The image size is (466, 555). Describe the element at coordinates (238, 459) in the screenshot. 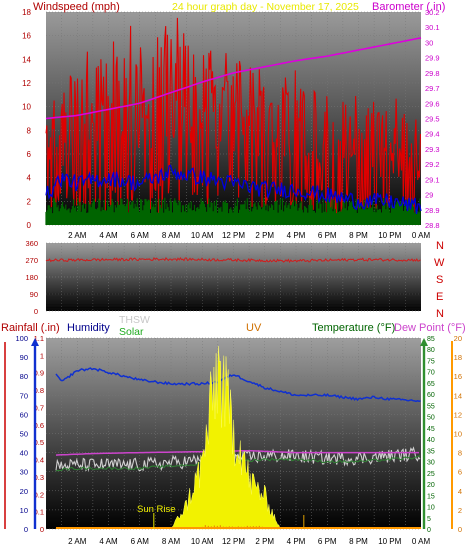

I see `thsw-line` at that location.